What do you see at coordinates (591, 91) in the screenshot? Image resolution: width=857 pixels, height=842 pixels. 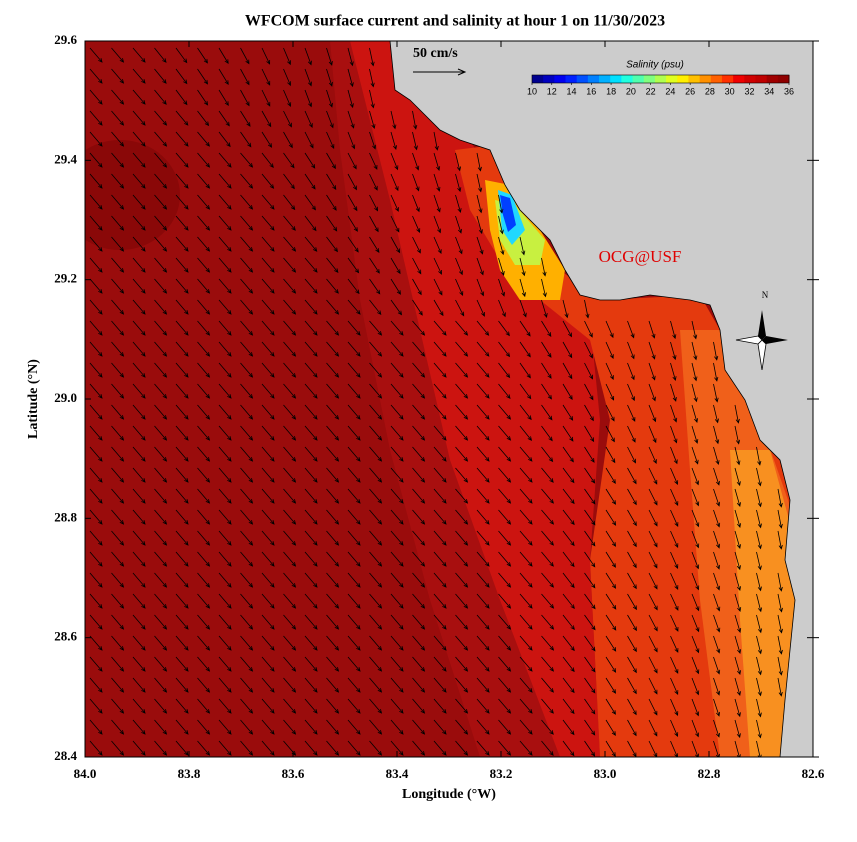 I see `colorbar-tick-label: 16` at bounding box center [591, 91].